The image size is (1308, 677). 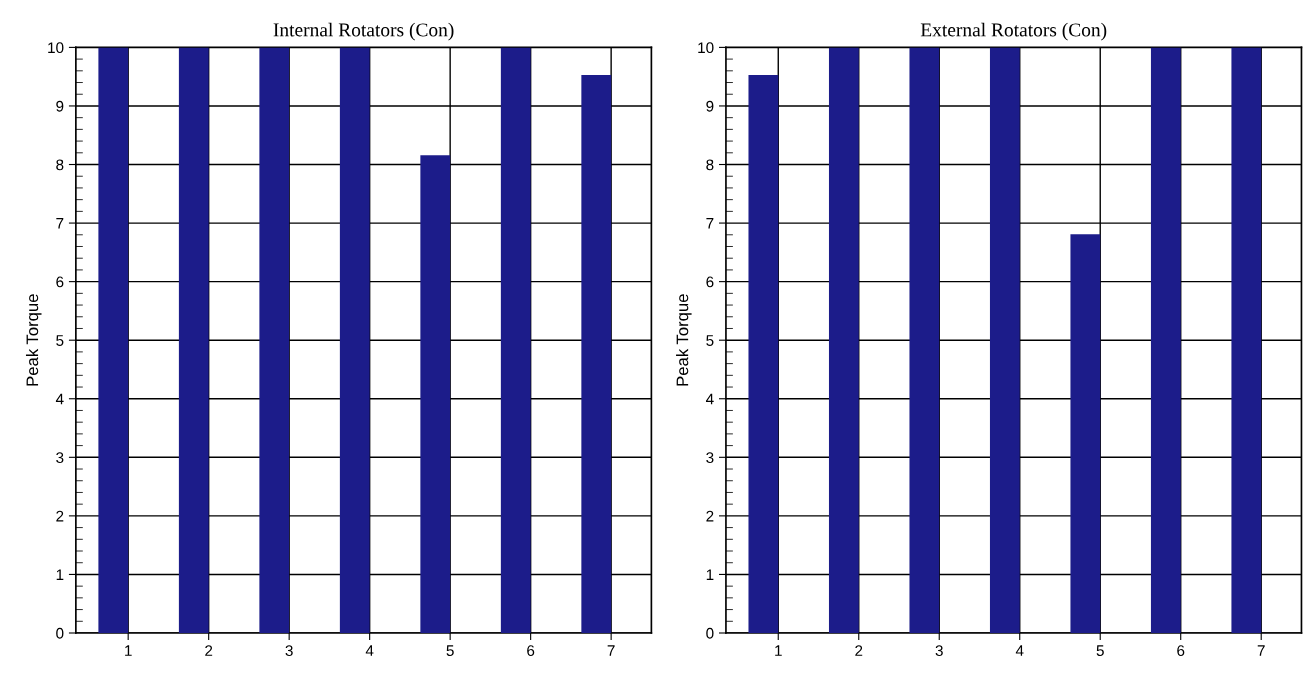 I want to click on chart-title: Internal Rotators (Con), so click(x=363, y=31).